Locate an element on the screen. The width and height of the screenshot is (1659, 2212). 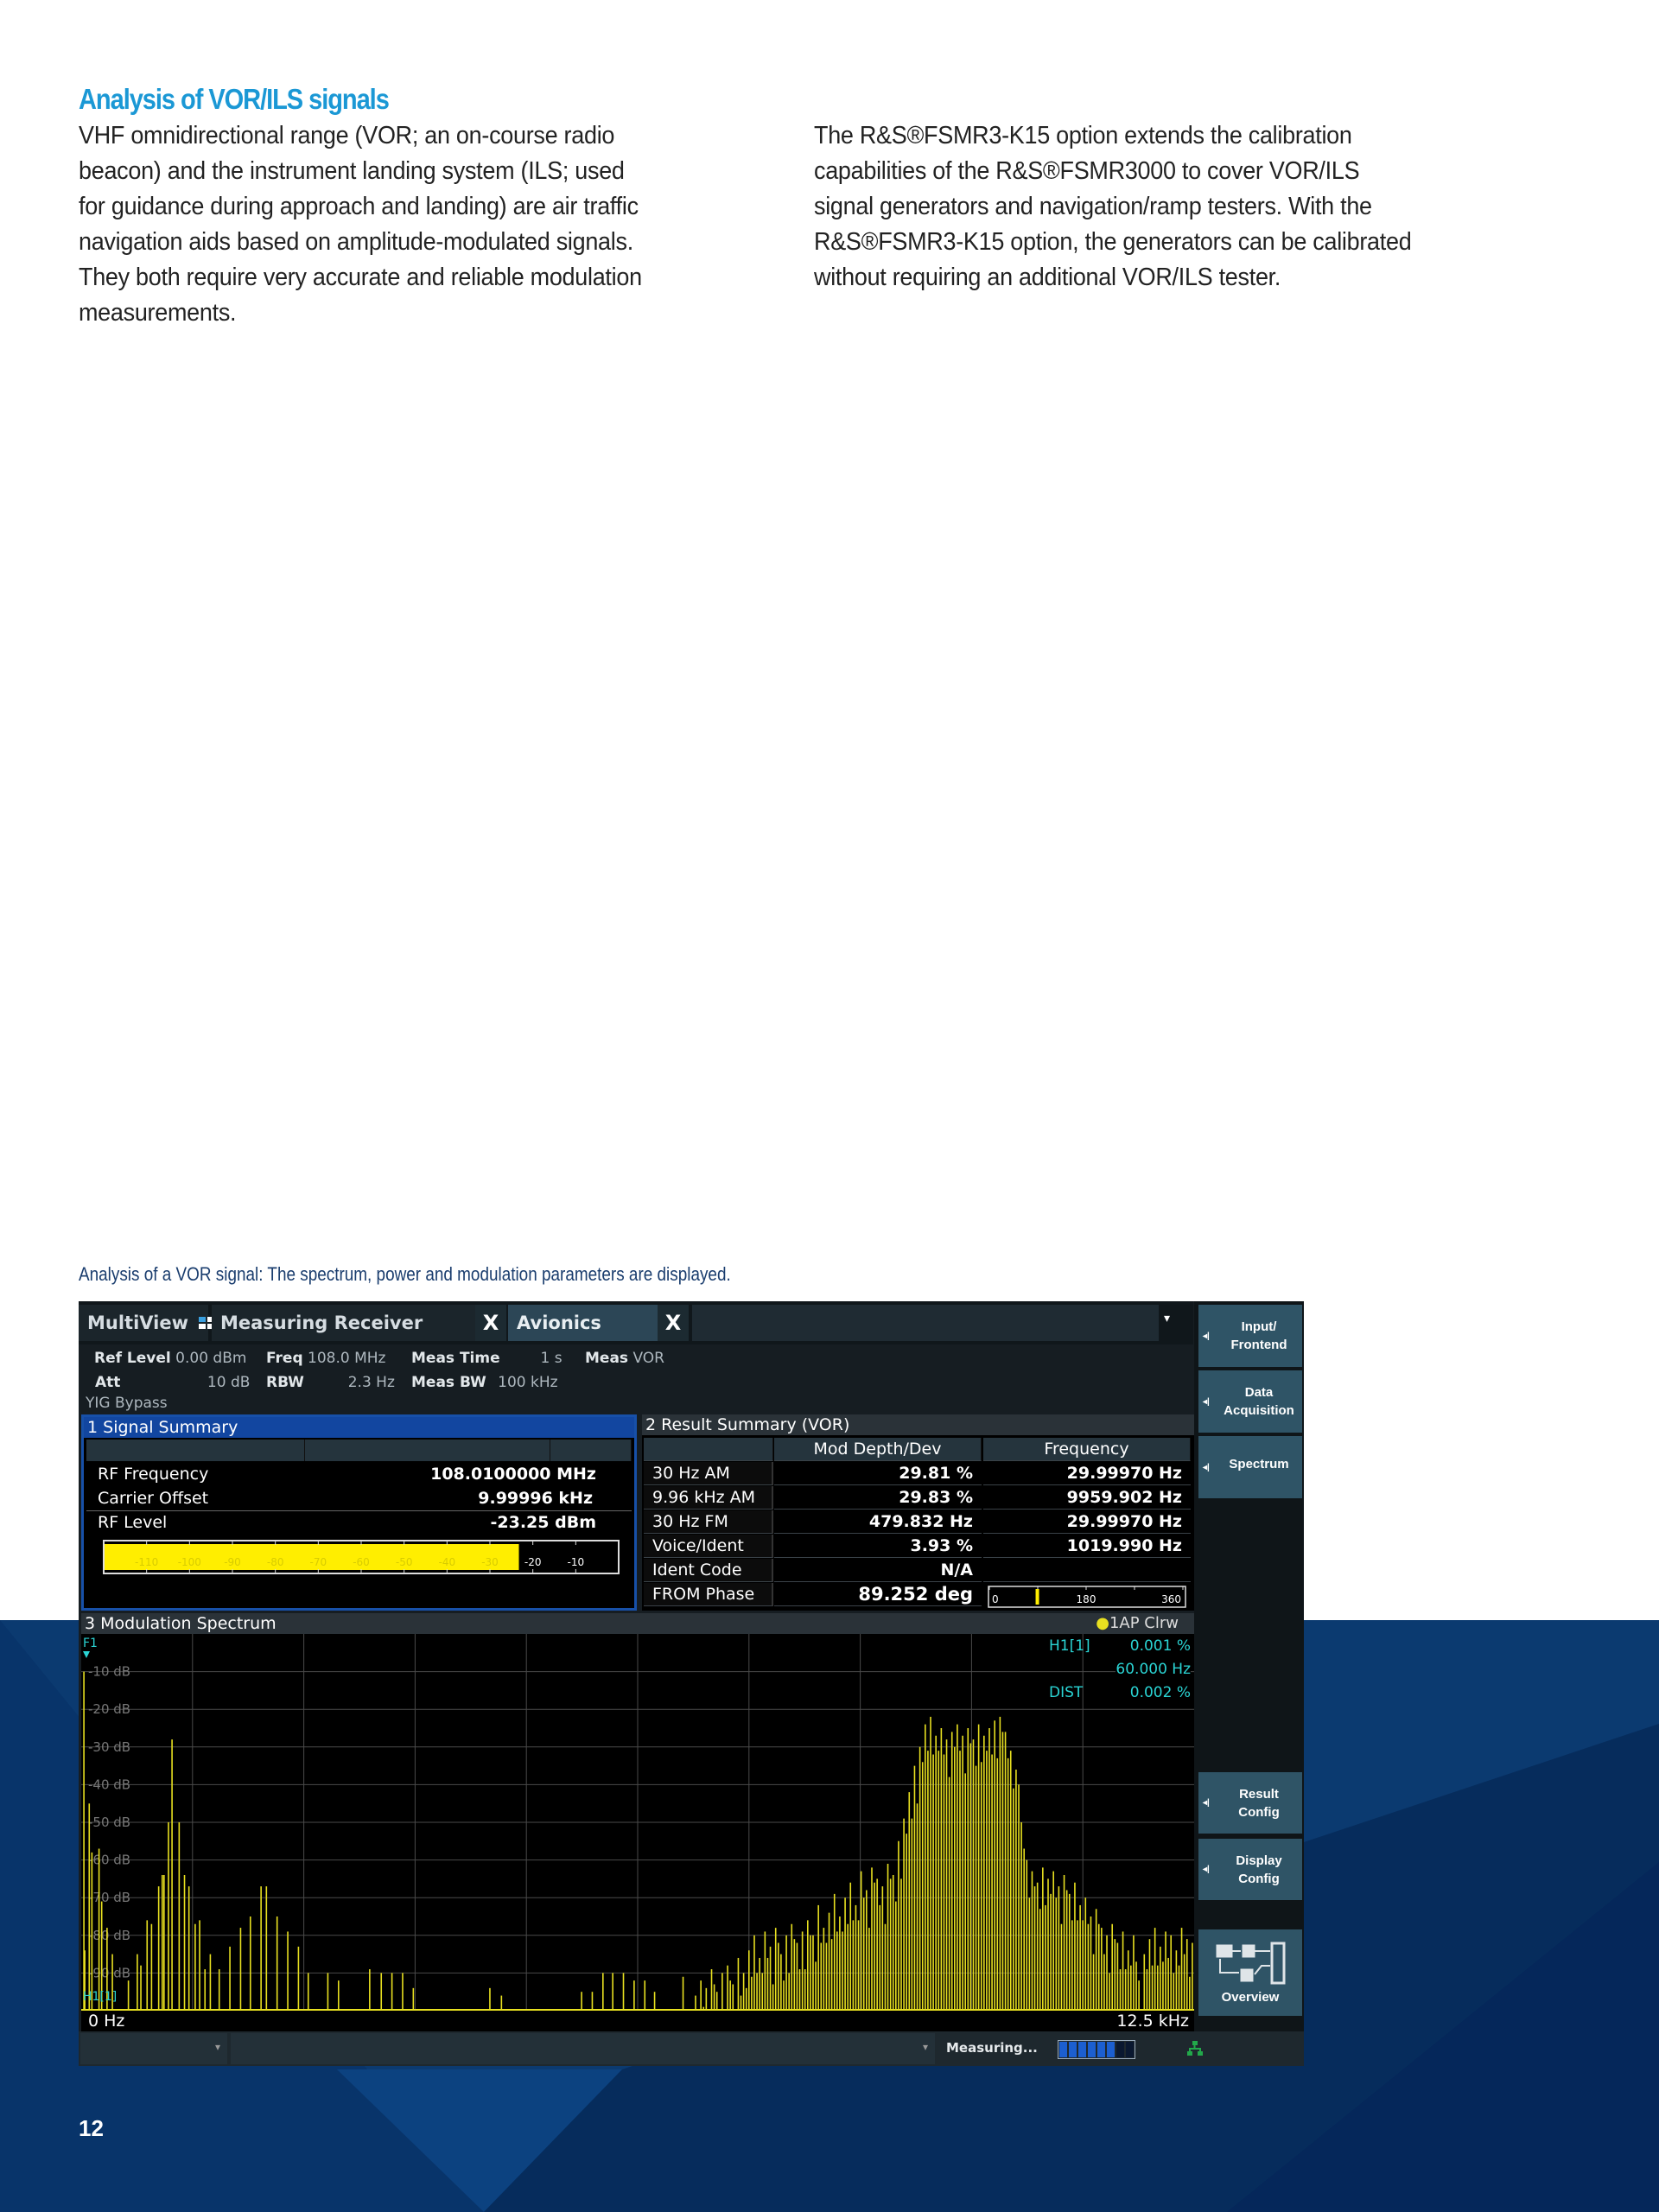
tab-label: Avionics is located at coordinates (559, 1323).